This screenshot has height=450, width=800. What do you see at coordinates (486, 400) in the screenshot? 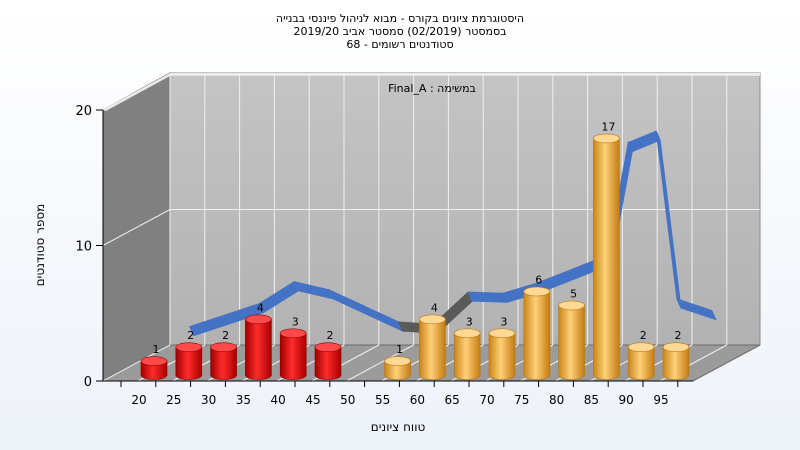
I see `x-tick-label: 70` at bounding box center [486, 400].